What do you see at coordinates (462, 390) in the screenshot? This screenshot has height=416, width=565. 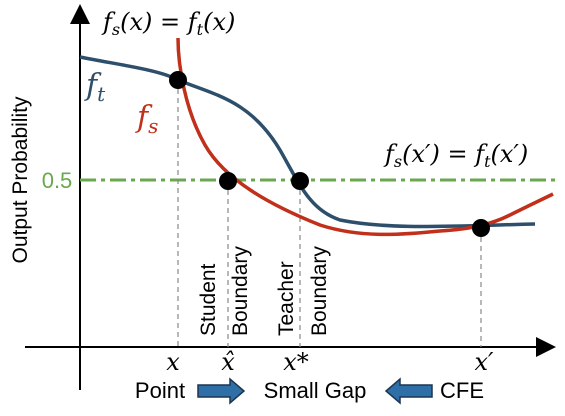 I see `flow-label: CFE` at bounding box center [462, 390].